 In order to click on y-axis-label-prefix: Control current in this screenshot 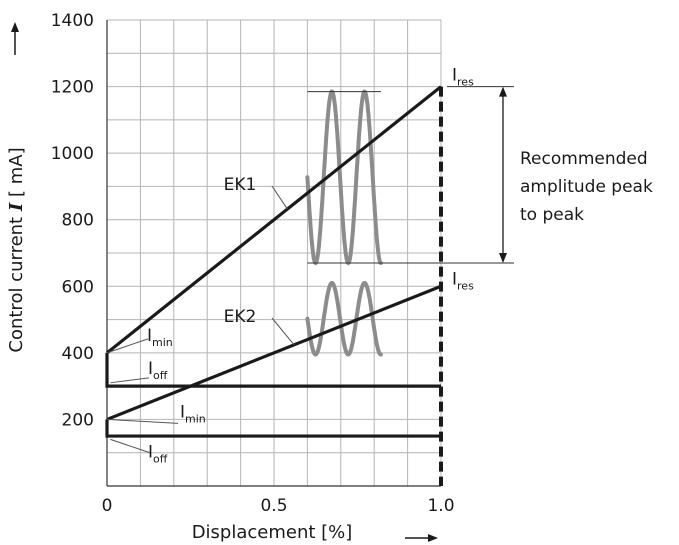, I will do `click(16, 281)`.